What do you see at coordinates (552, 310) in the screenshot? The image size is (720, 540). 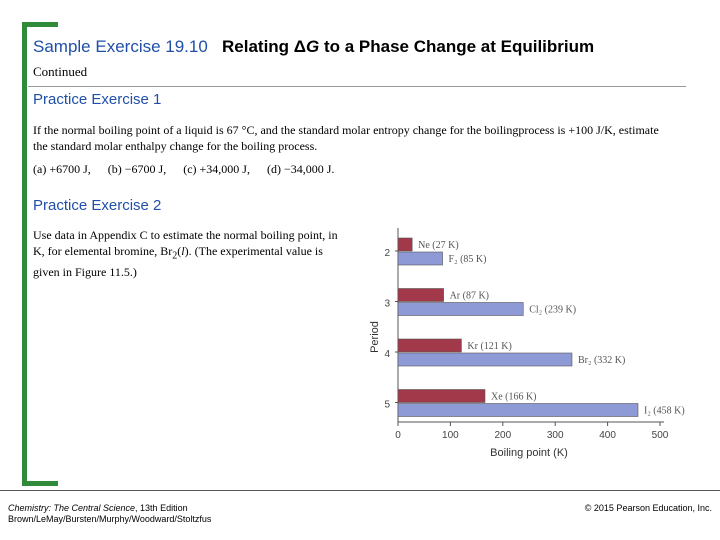 I see `bar-label: Cl₂ (239 K)` at bounding box center [552, 310].